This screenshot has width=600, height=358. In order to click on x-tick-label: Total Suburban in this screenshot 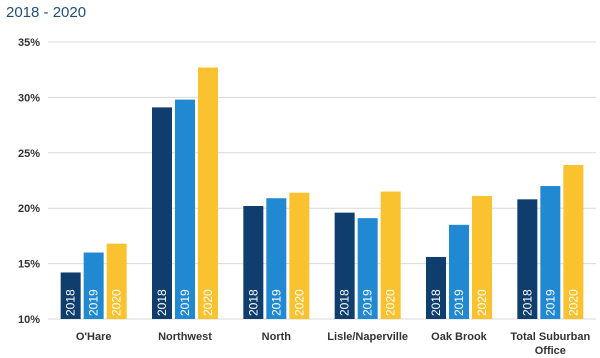, I will do `click(550, 337)`.